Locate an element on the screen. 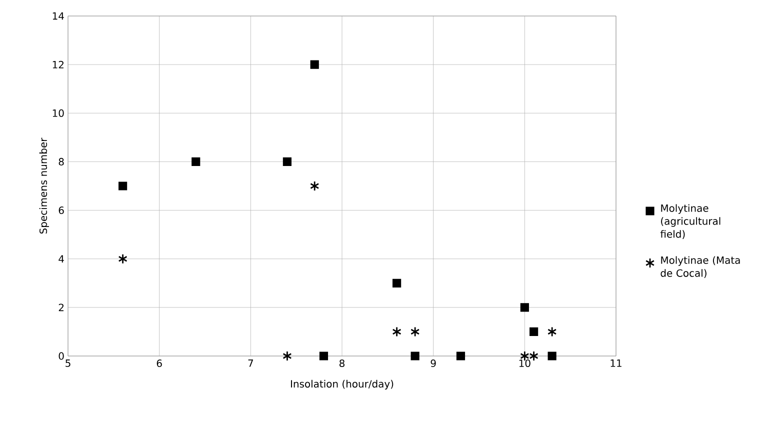  x-tick-label: 7 is located at coordinates (250, 363).